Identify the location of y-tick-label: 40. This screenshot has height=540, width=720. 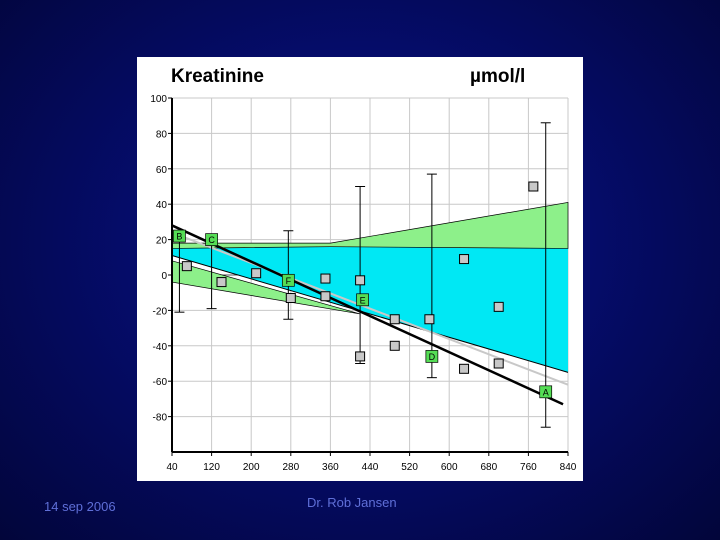
(162, 205).